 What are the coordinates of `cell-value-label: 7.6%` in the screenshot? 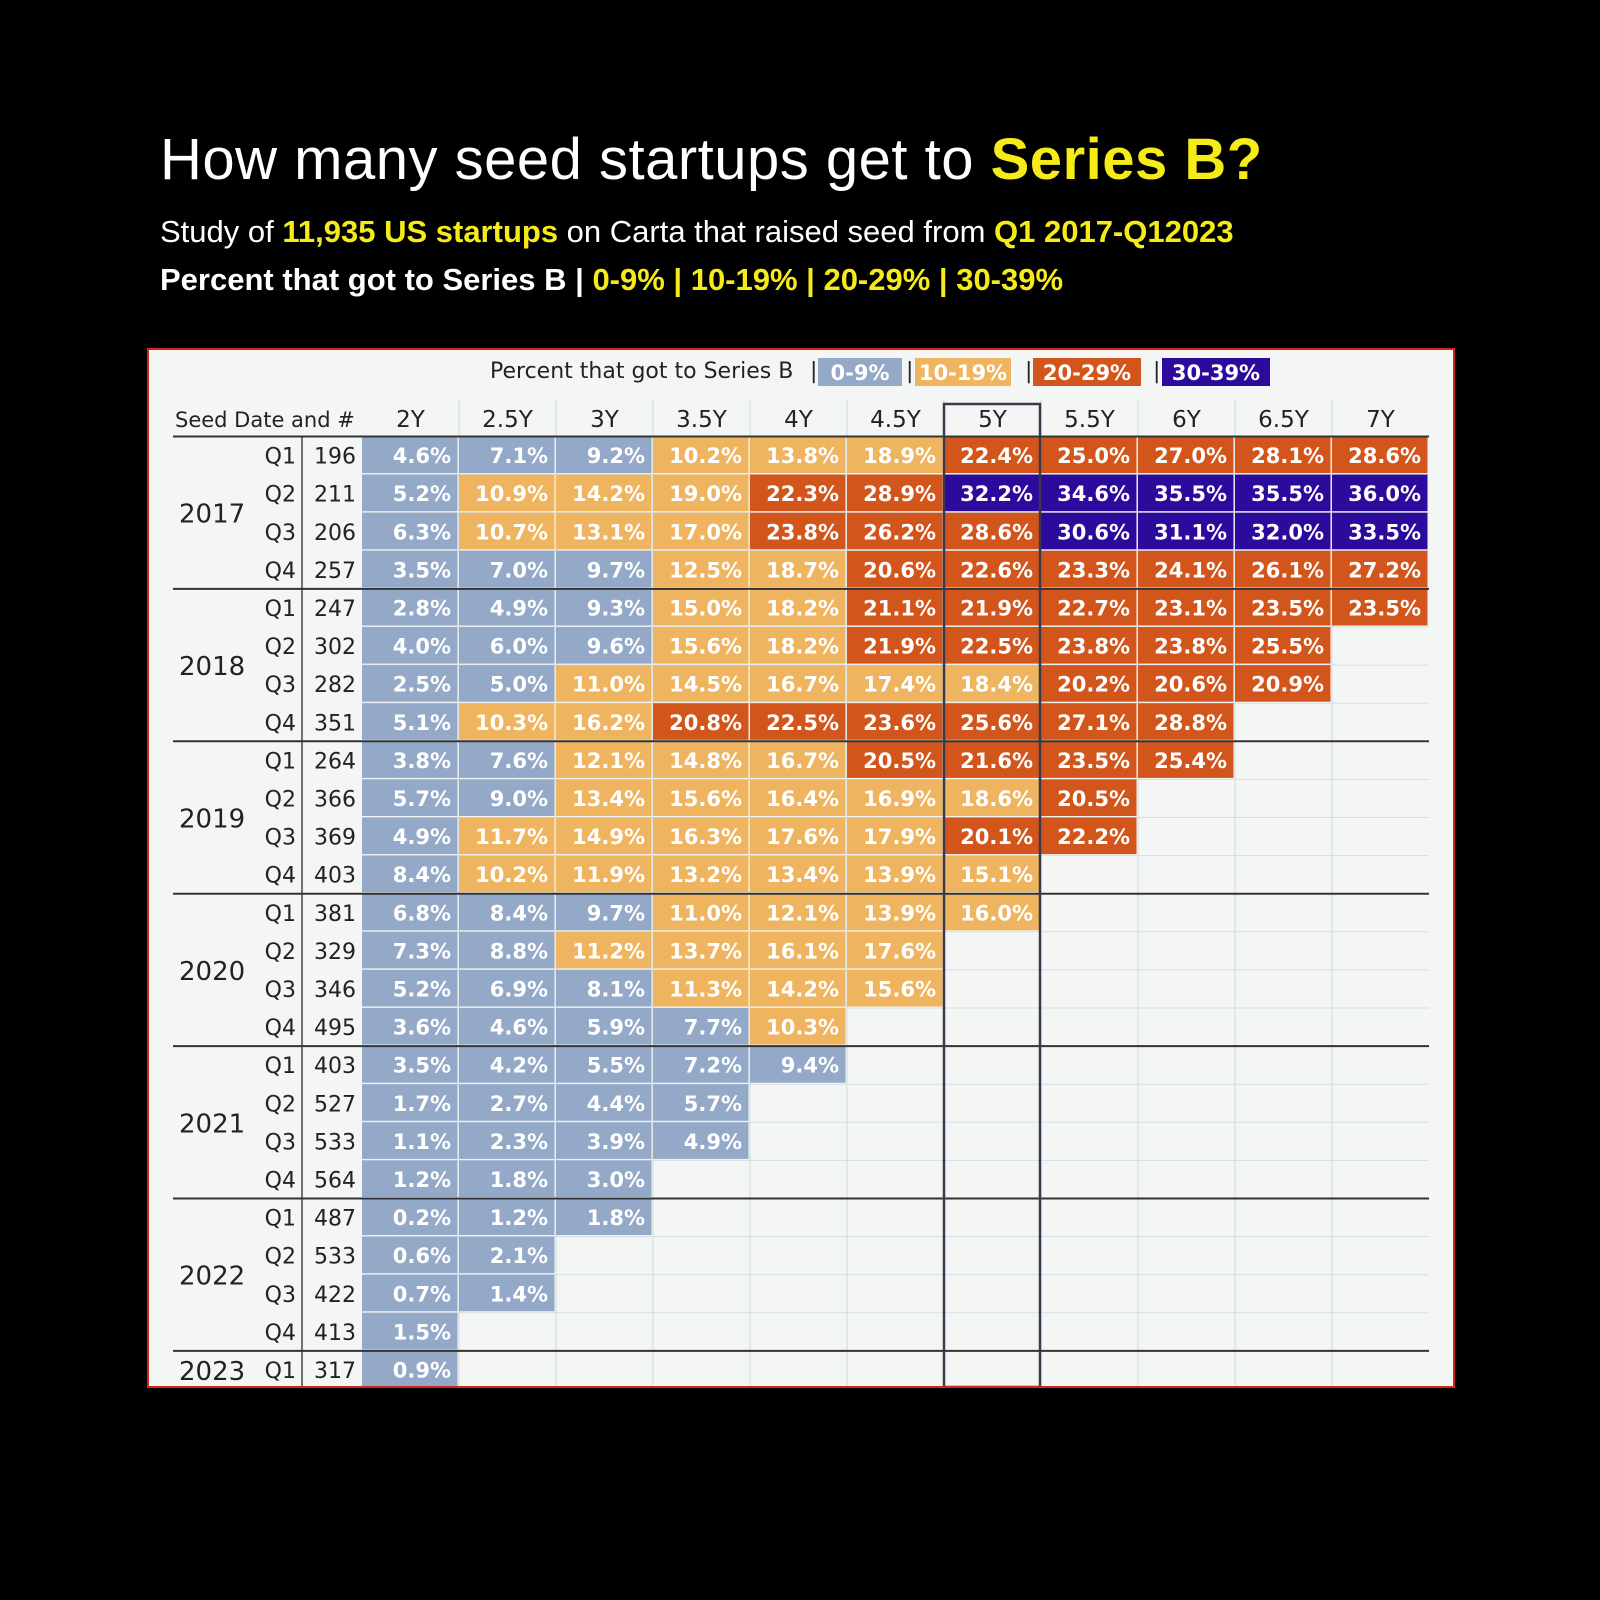 It's located at (519, 761).